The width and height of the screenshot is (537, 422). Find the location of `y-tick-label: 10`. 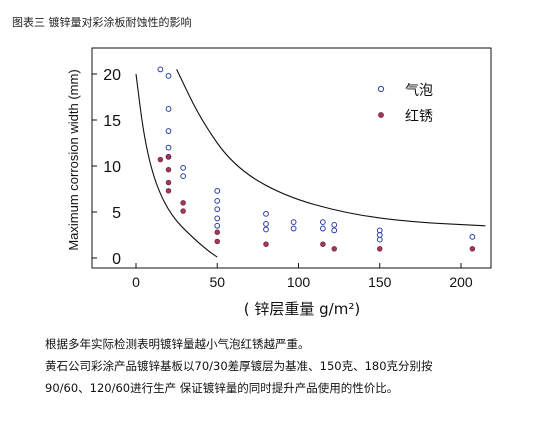

y-tick-label: 10 is located at coordinates (112, 167).